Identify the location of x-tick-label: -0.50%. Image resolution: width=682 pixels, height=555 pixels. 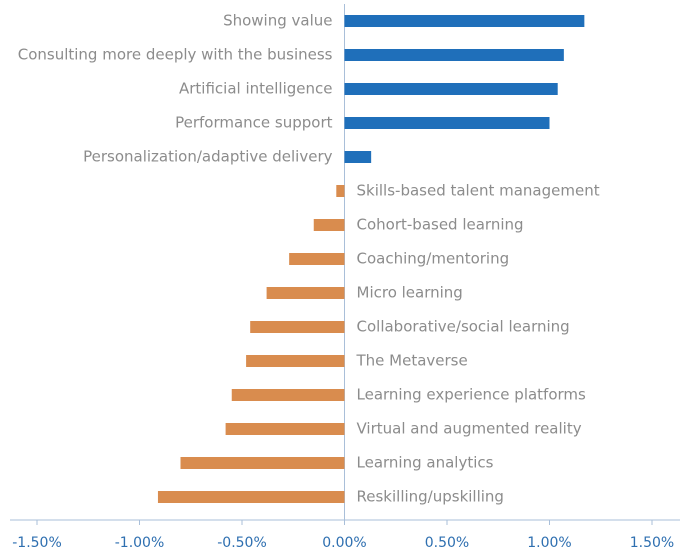
(242, 543).